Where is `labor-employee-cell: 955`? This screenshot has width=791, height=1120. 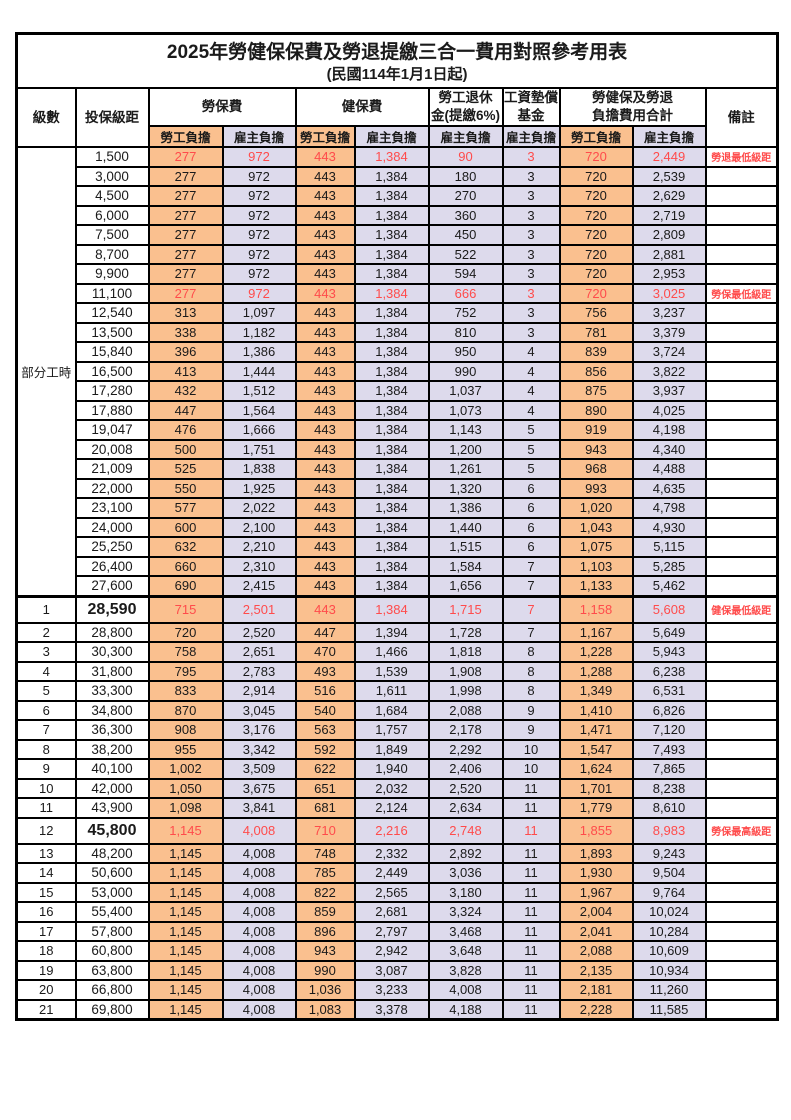 labor-employee-cell: 955 is located at coordinates (185, 749).